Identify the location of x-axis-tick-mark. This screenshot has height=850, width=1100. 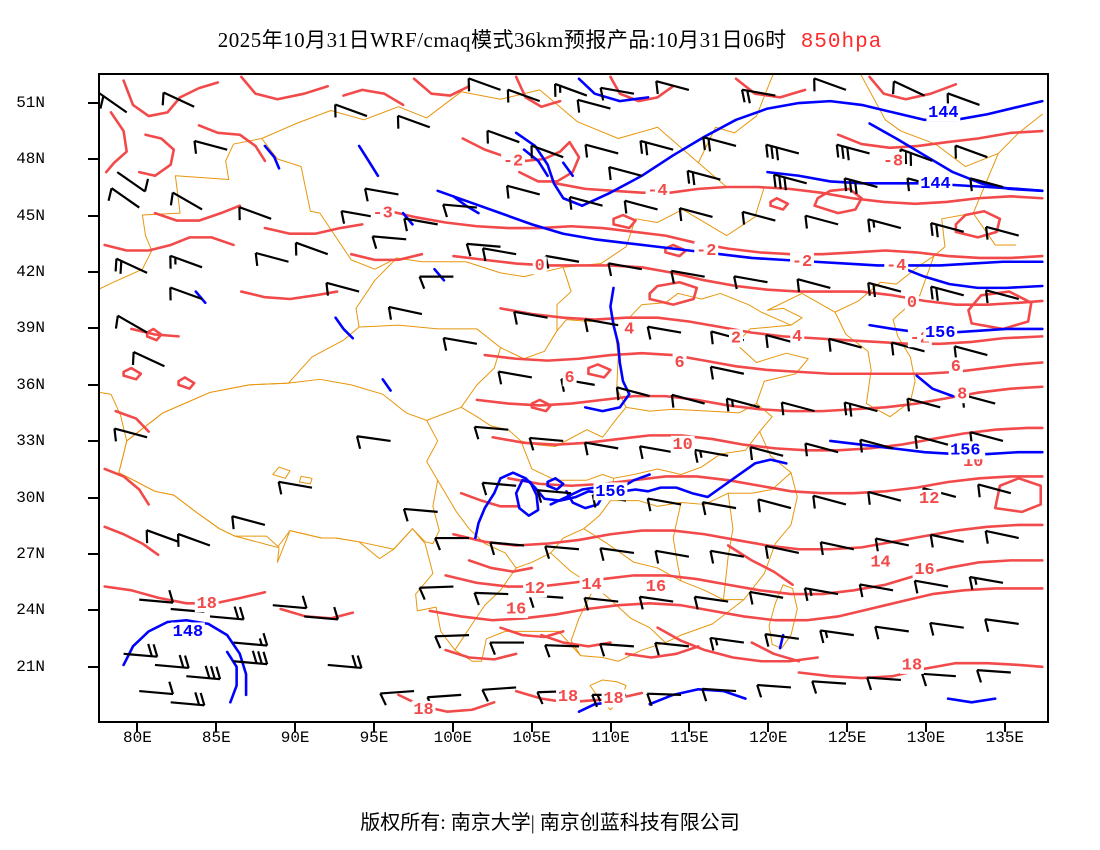
(216, 727).